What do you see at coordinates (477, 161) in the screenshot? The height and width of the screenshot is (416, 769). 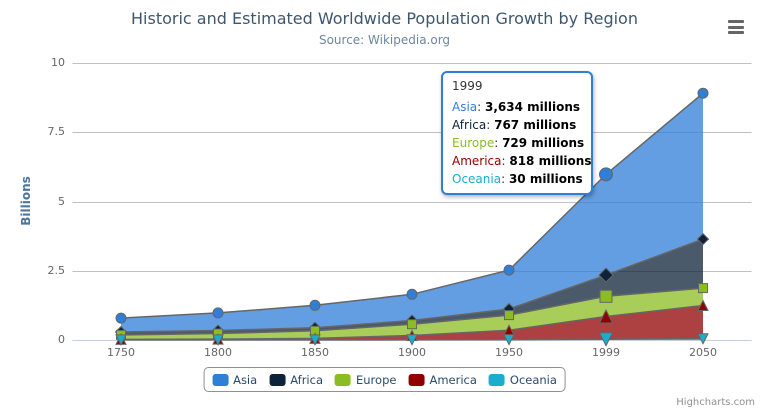 I see `tooltip-series-name: America` at bounding box center [477, 161].